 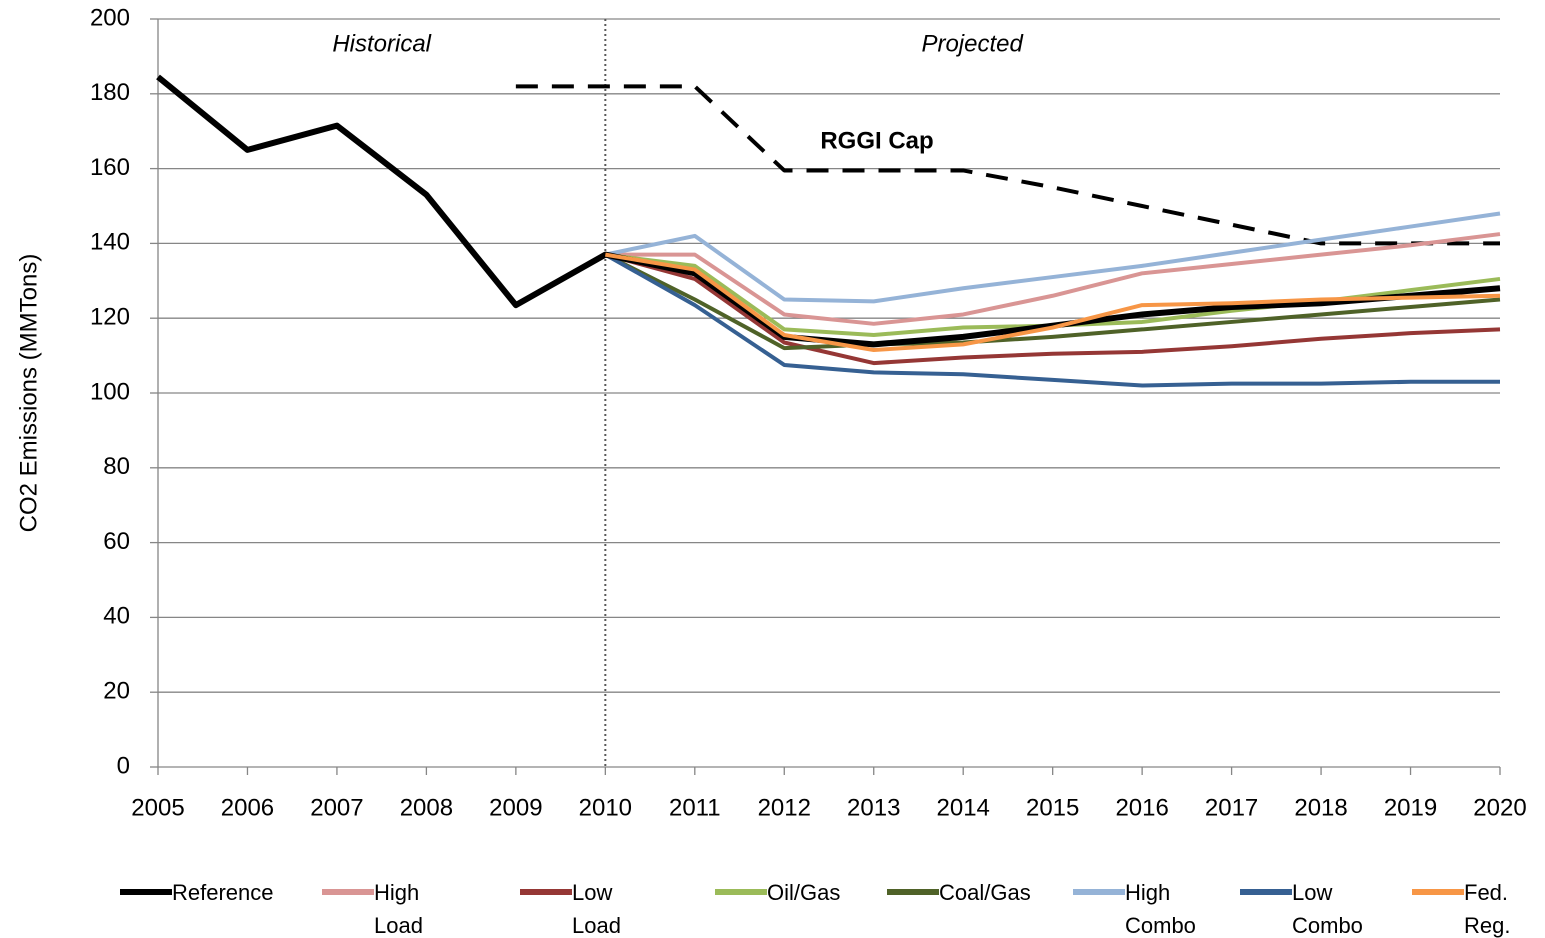 I want to click on legend-label: High Load, so click(x=398, y=909).